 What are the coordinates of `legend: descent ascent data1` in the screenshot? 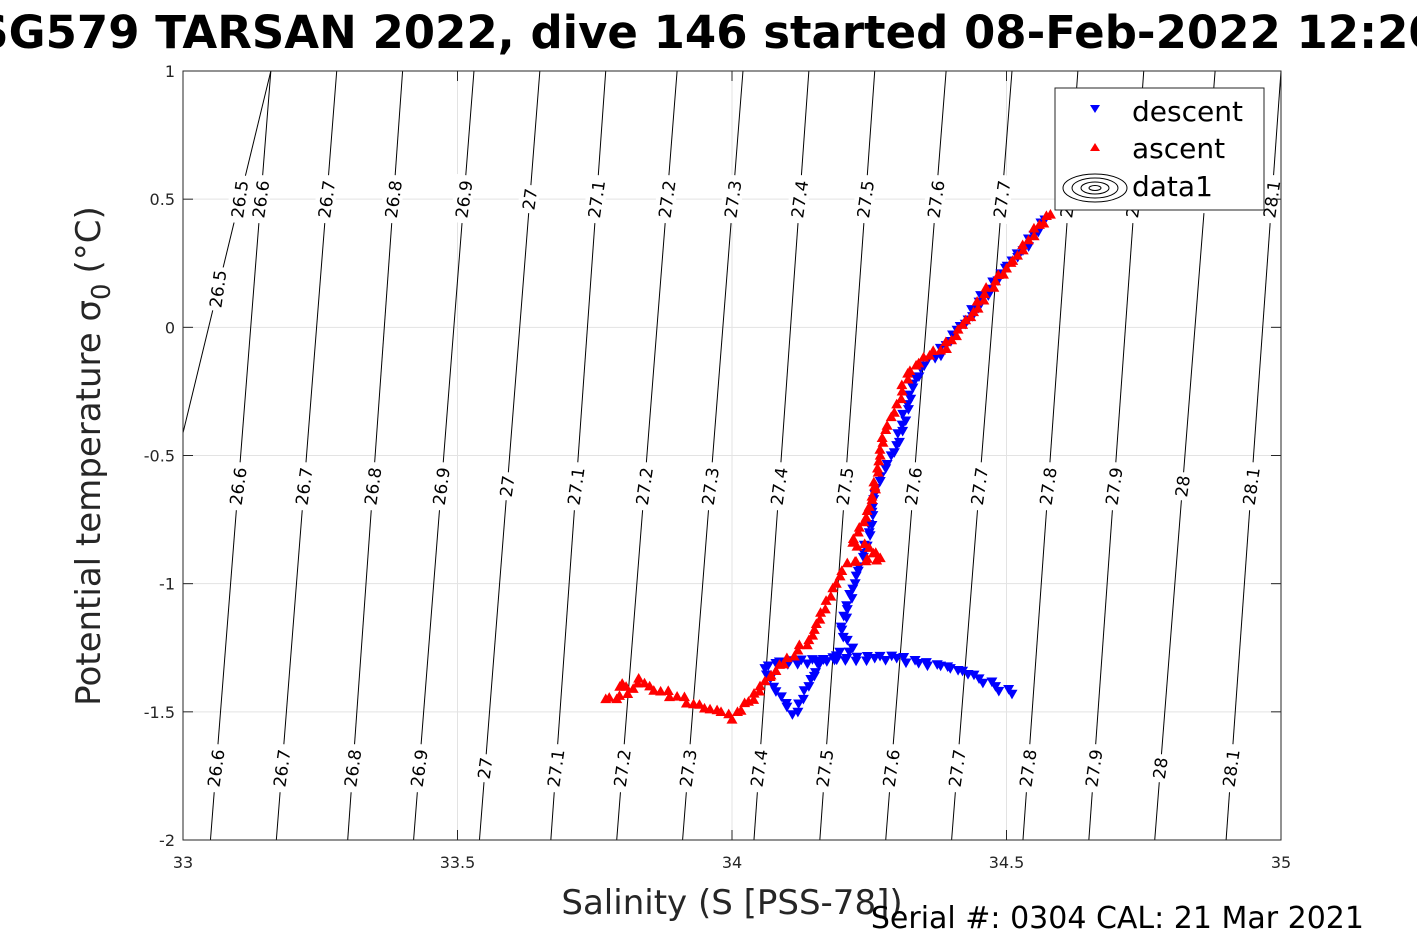 It's located at (1159, 149).